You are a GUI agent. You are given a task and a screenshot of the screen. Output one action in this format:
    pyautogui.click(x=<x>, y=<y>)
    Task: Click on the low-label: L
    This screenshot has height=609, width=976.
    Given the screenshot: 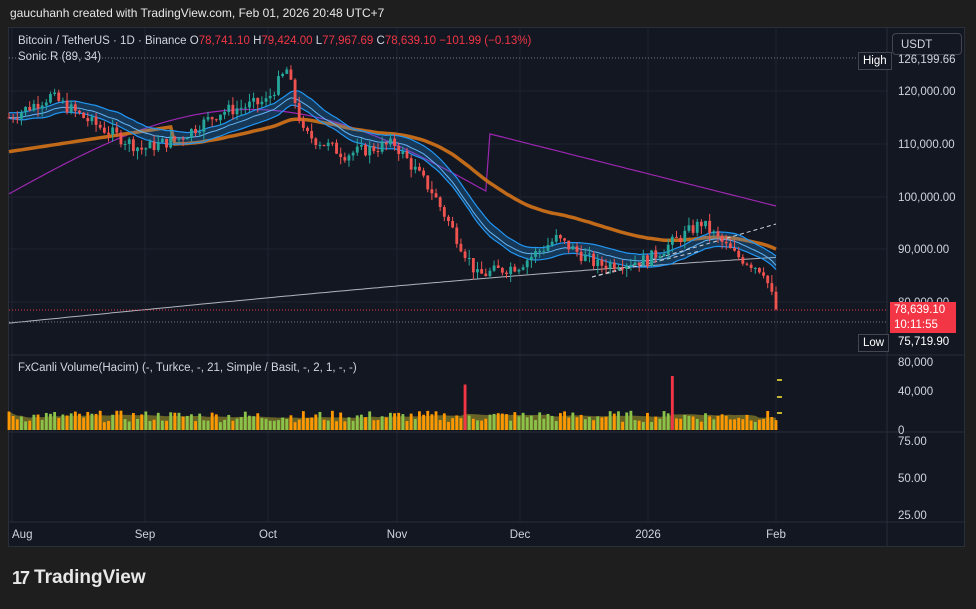 What is the action you would take?
    pyautogui.click(x=319, y=41)
    